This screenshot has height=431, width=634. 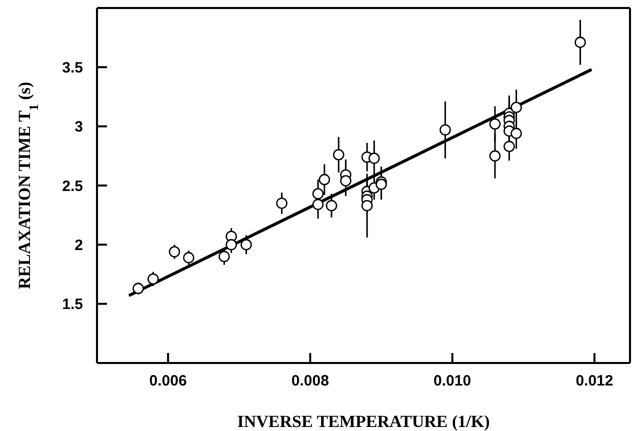 I want to click on y-tick-label: 2.5, so click(x=72, y=186).